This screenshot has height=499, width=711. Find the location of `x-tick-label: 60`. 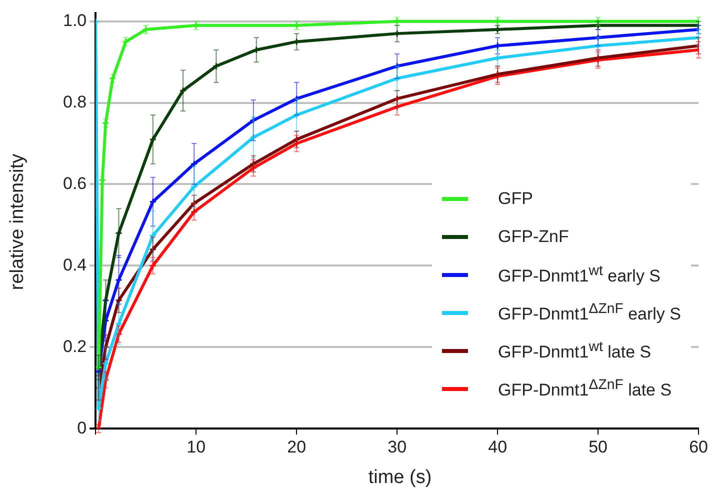

x-tick-label: 60 is located at coordinates (698, 446).